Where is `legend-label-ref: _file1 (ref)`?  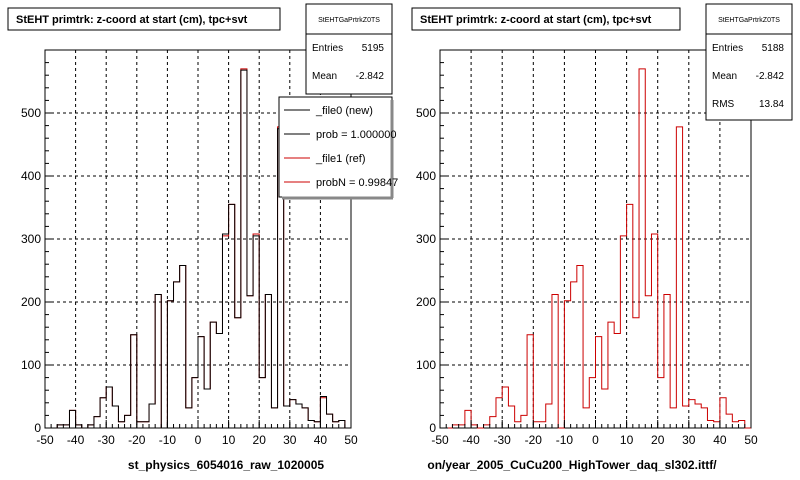
legend-label-ref: _file1 (ref) is located at coordinates (340, 159).